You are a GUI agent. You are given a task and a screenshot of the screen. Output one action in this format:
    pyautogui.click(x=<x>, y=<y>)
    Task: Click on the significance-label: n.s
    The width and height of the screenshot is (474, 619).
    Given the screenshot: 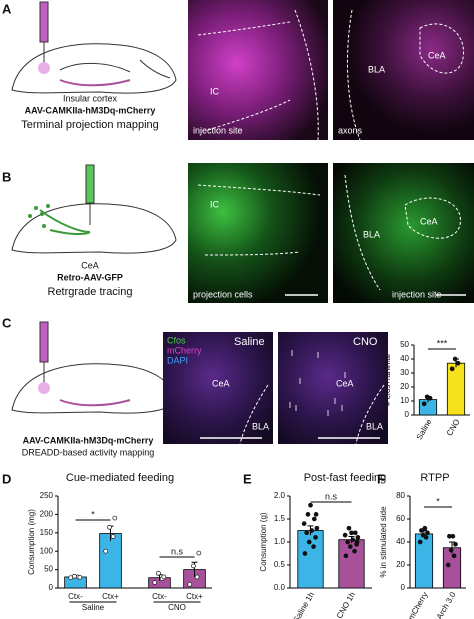 What is the action you would take?
    pyautogui.click(x=177, y=551)
    